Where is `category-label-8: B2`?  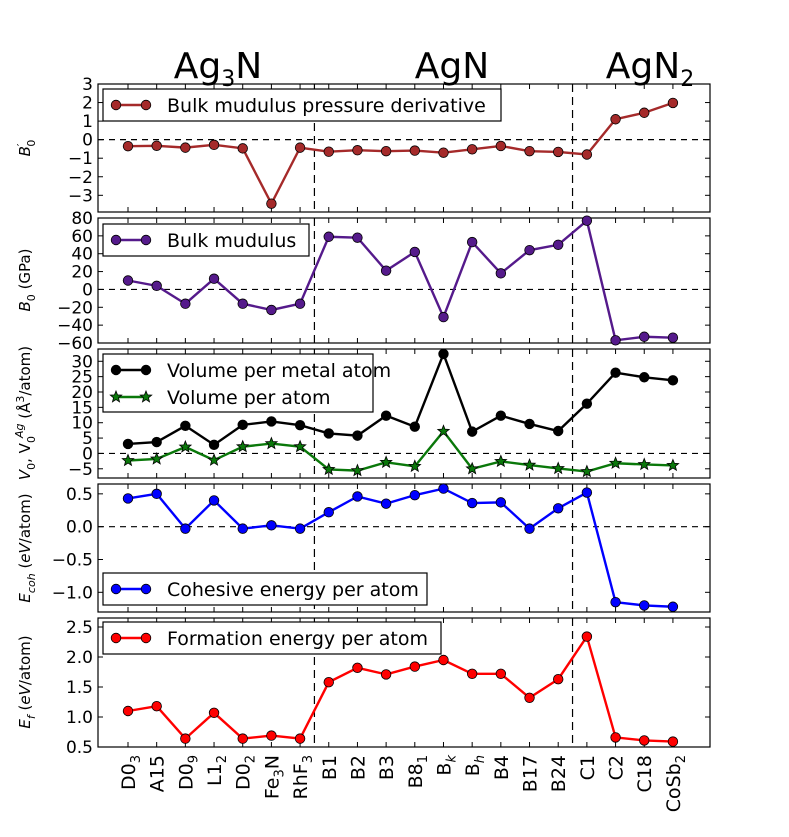
category-label-8: B2 is located at coordinates (358, 767).